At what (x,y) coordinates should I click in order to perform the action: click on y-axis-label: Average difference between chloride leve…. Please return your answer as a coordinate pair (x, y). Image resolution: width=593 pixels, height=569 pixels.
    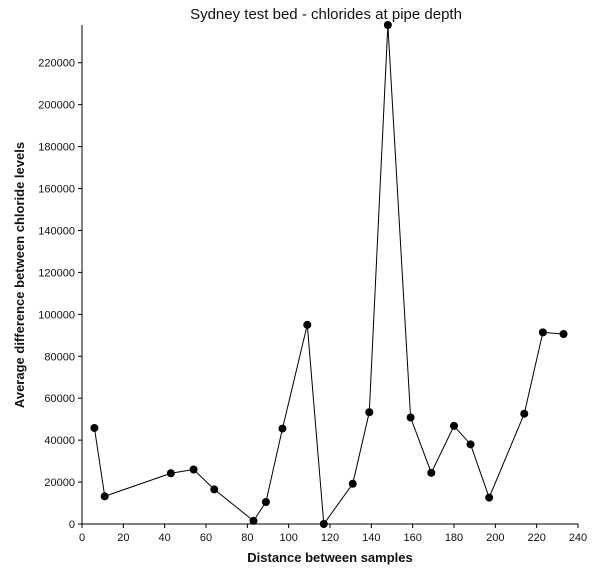
    Looking at the image, I should click on (19, 275).